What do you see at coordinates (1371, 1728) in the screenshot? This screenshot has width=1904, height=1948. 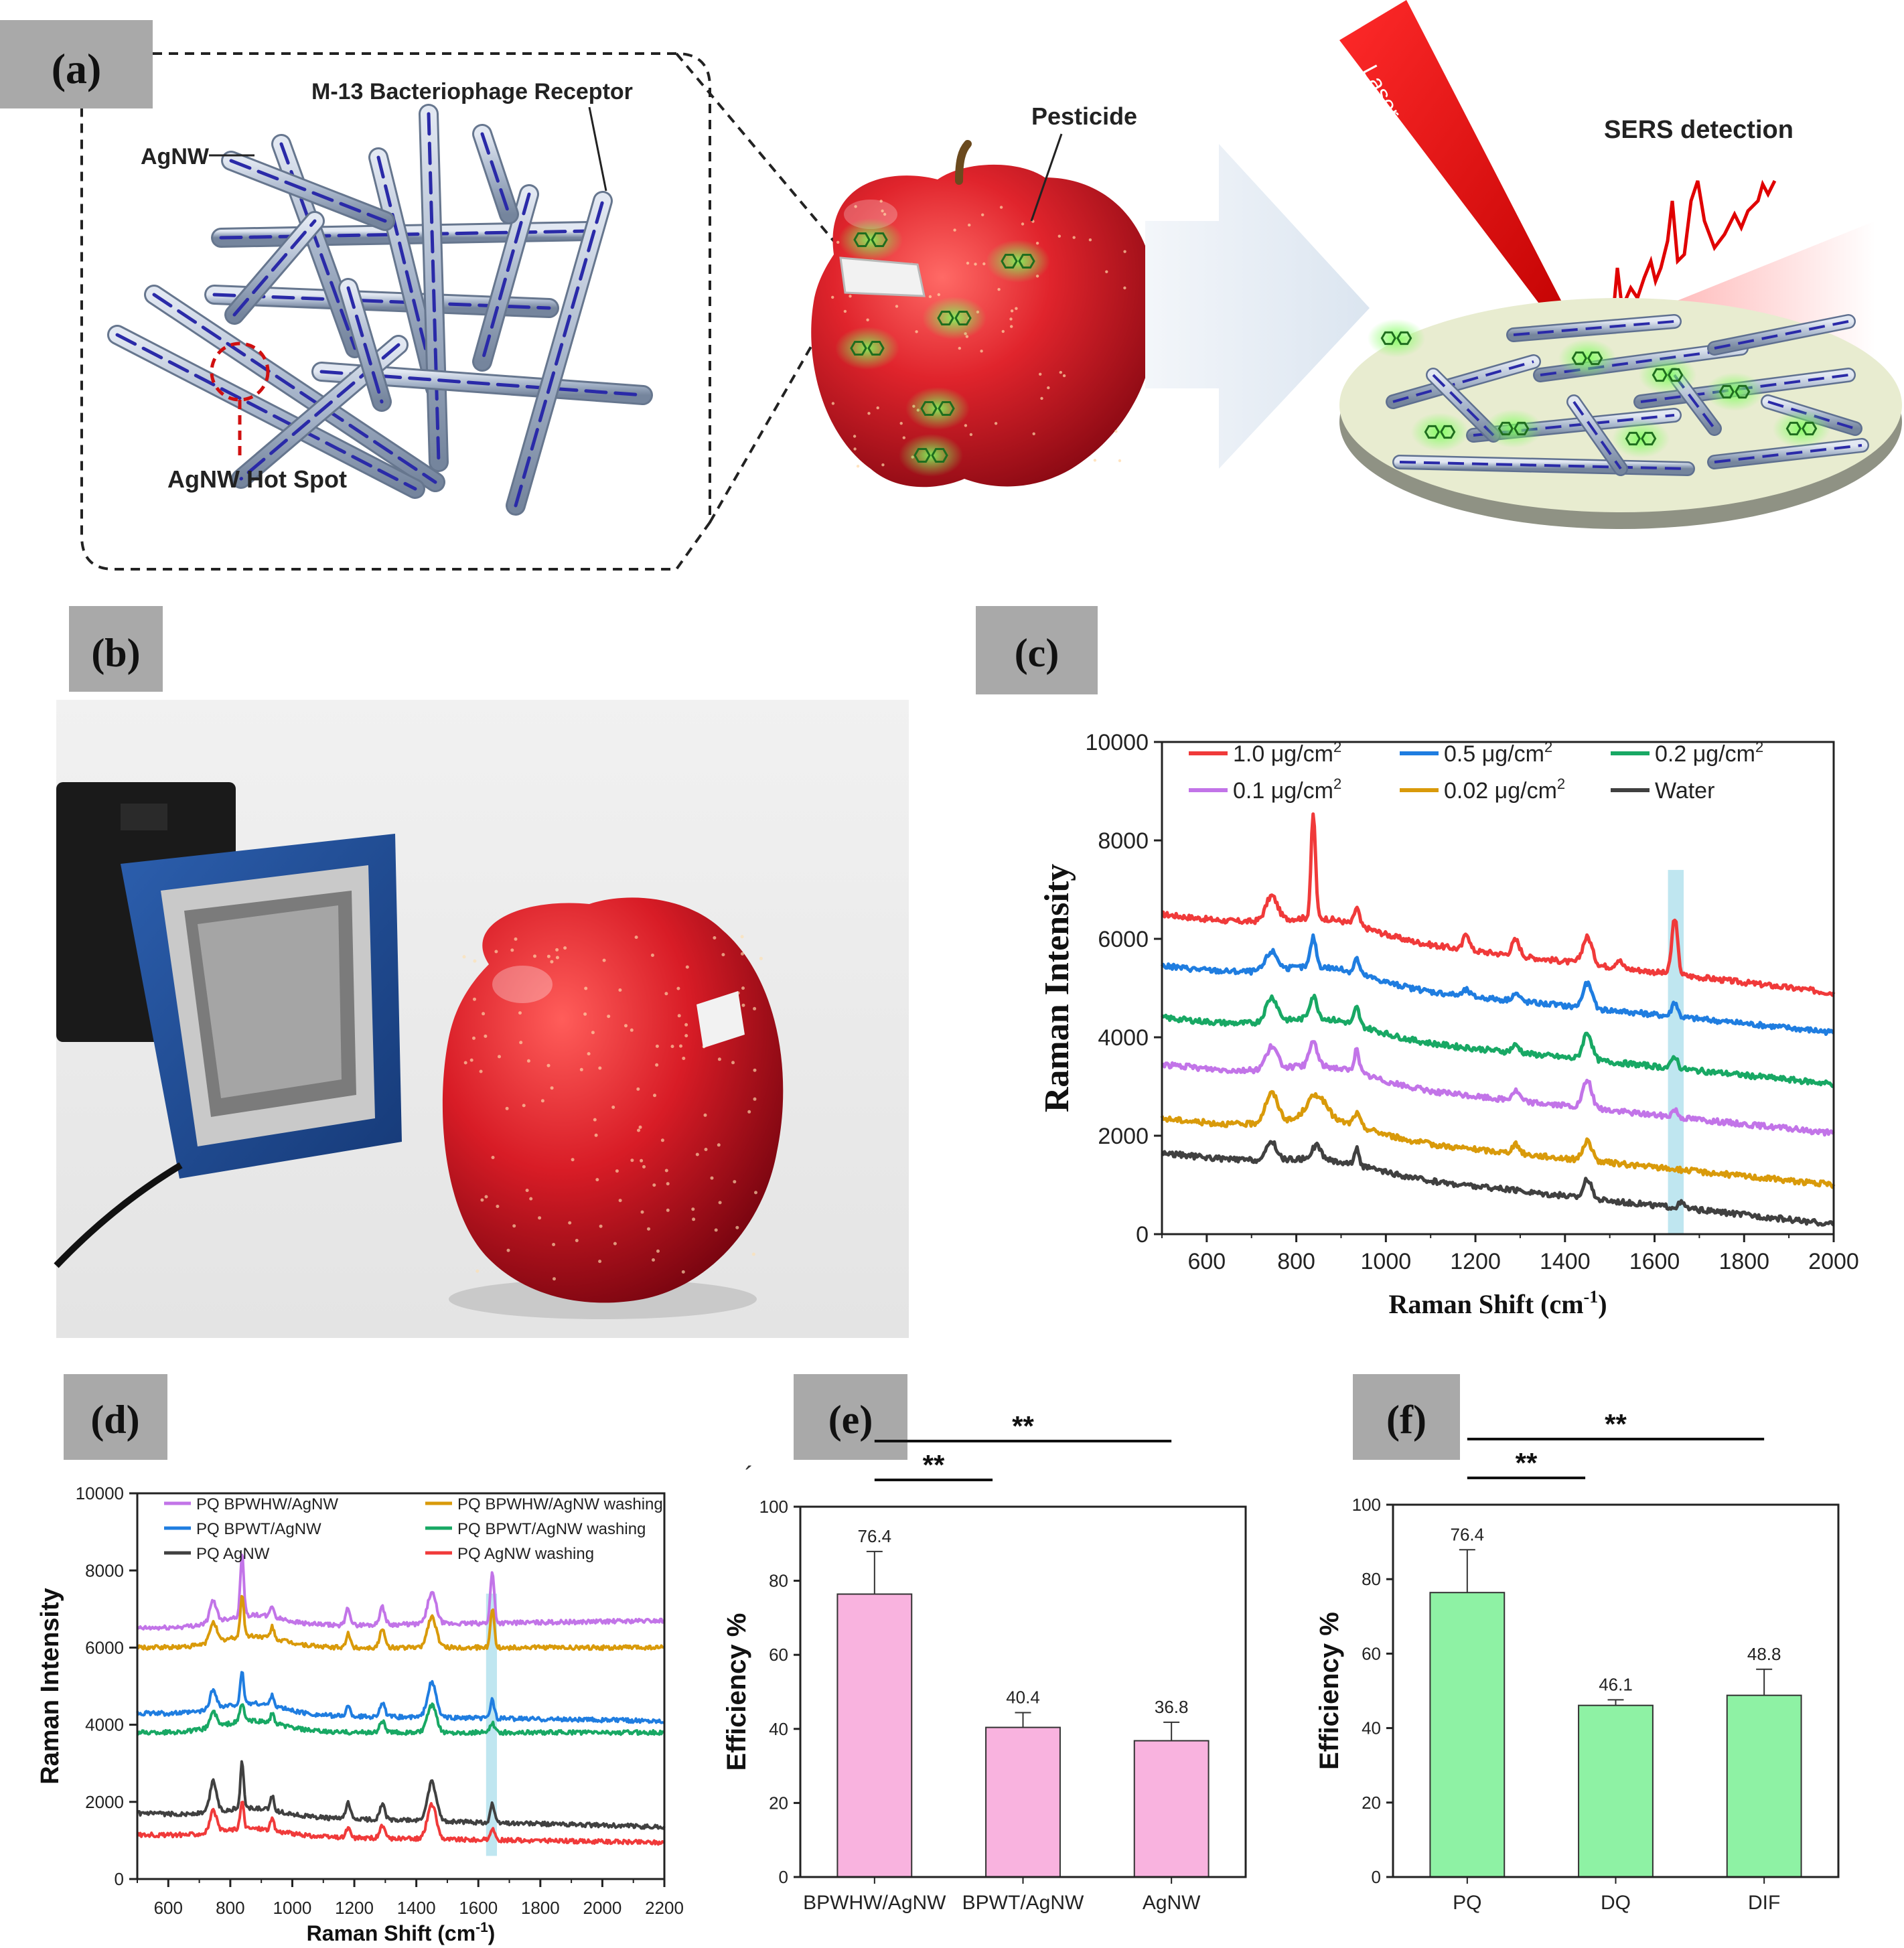 I see `y-tick-label: 40` at bounding box center [1371, 1728].